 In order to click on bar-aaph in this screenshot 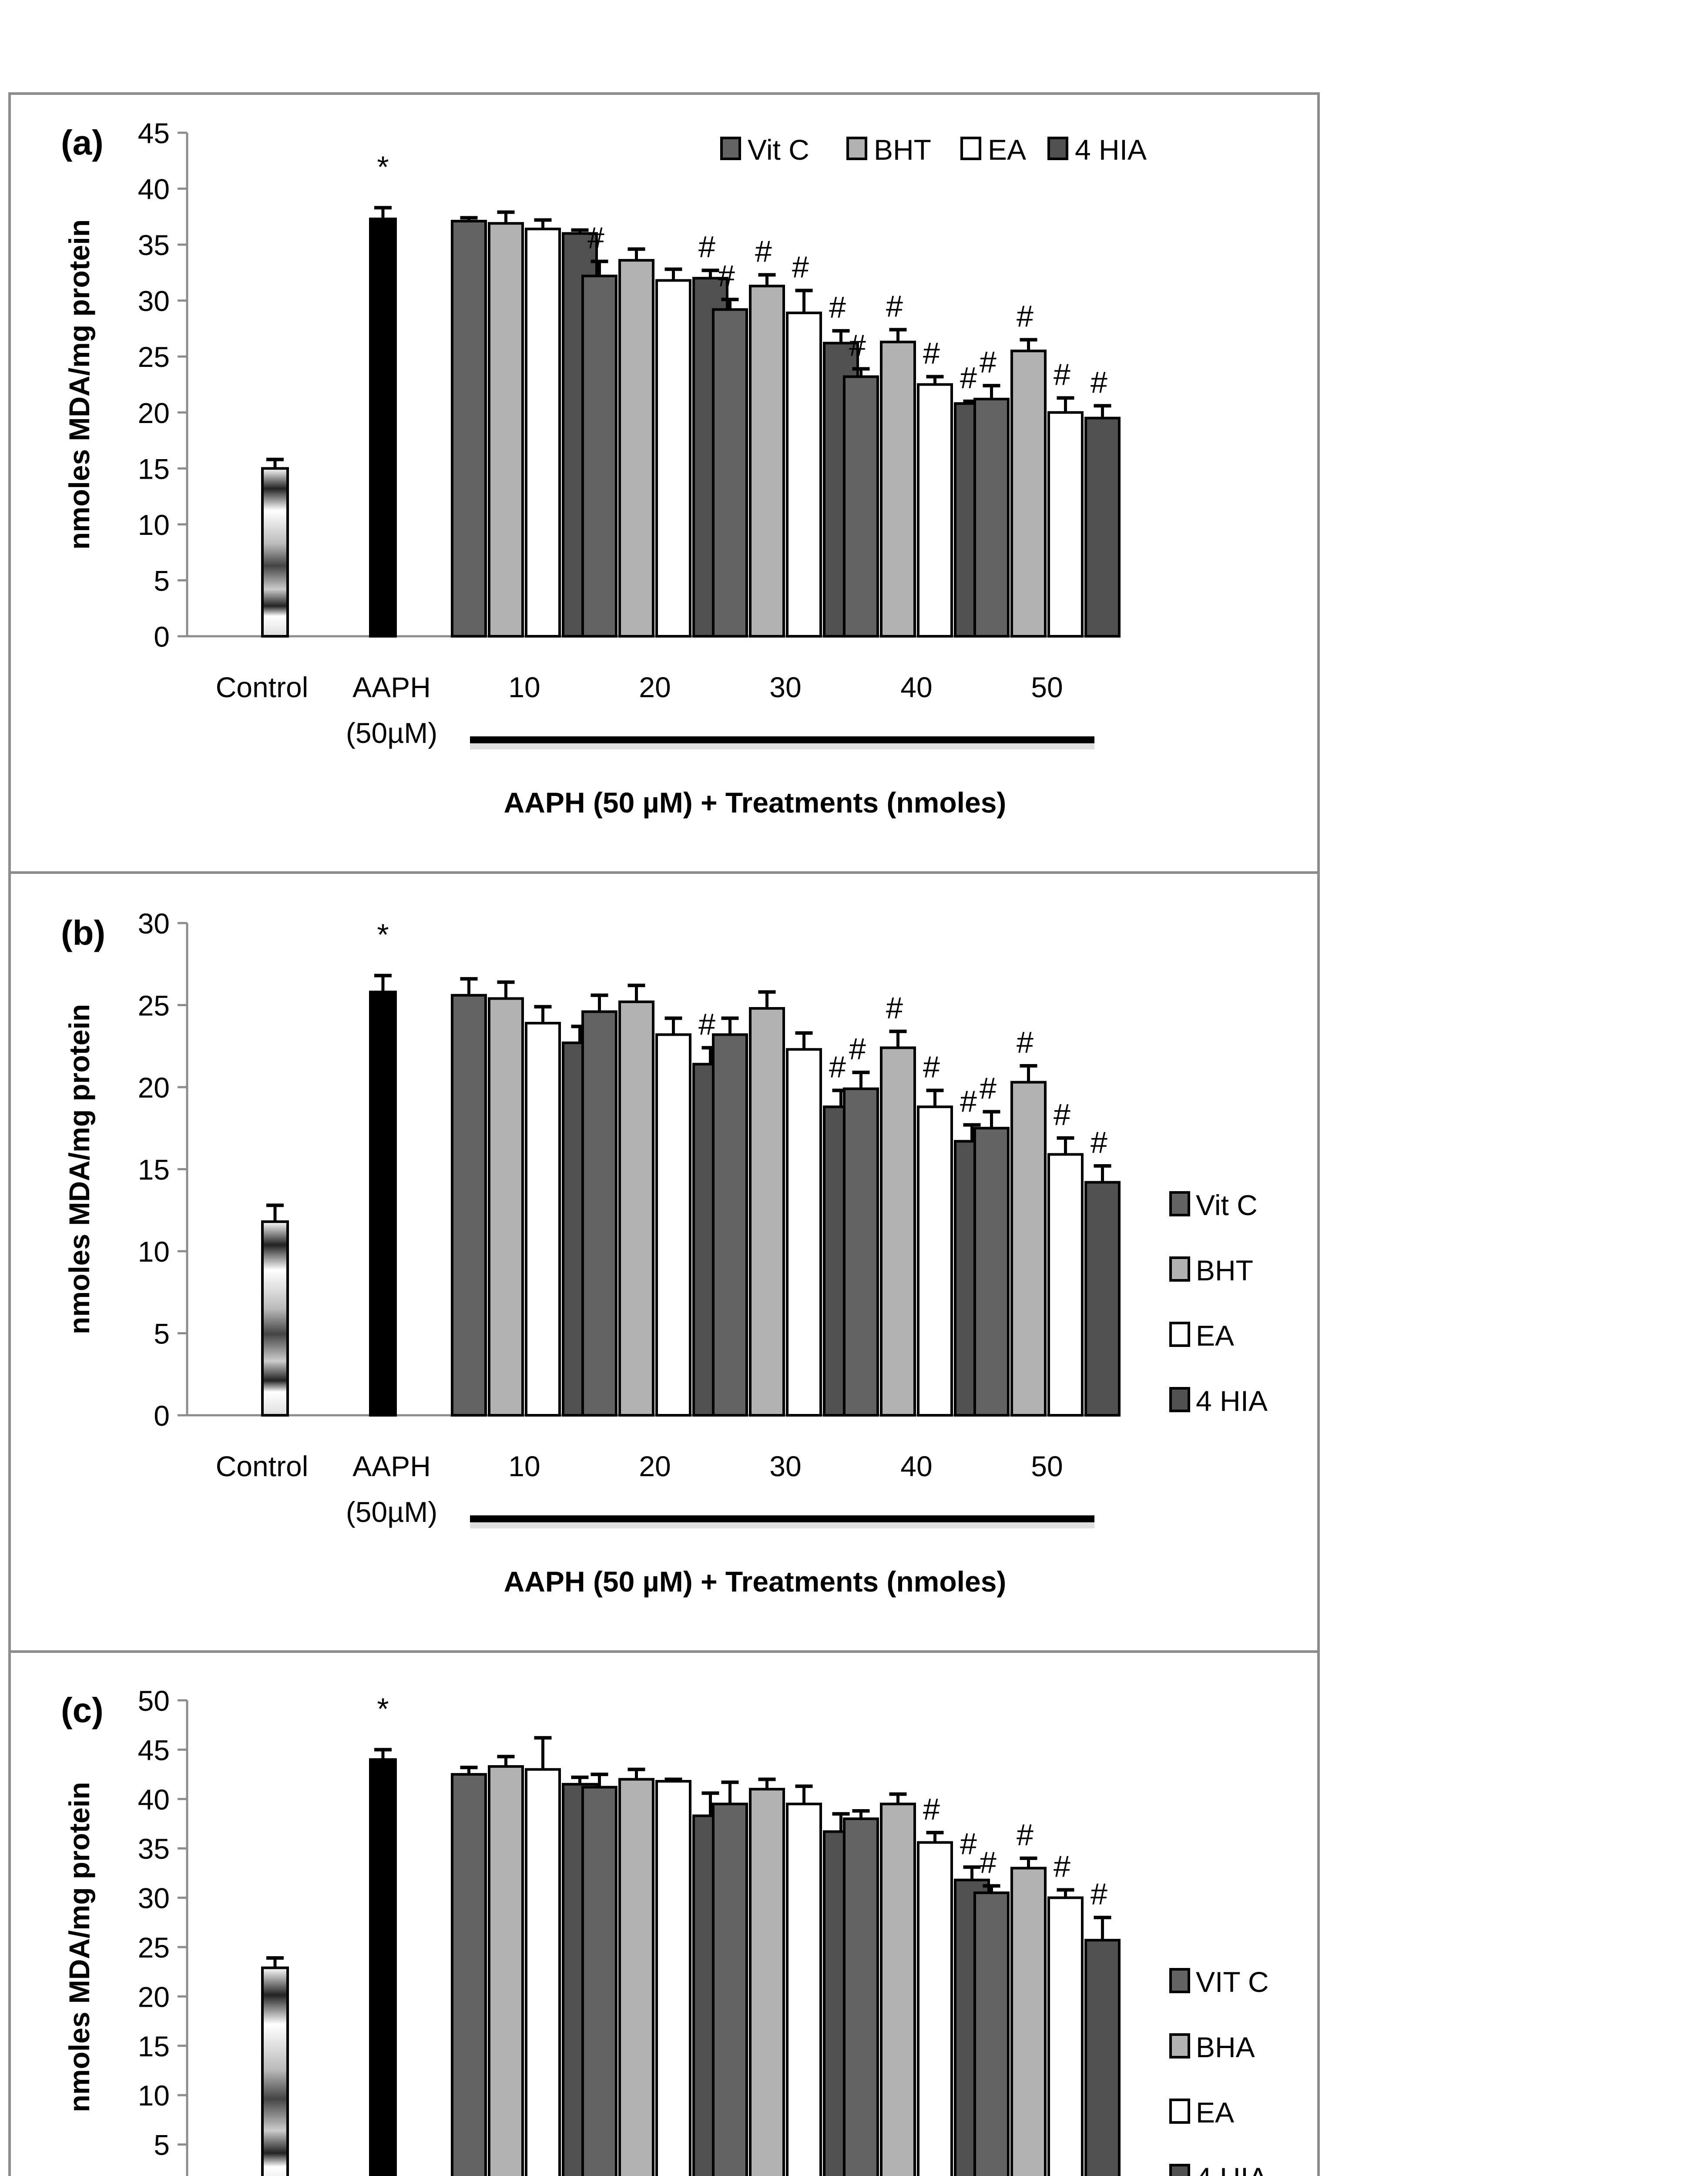, I will do `click(383, 1967)`.